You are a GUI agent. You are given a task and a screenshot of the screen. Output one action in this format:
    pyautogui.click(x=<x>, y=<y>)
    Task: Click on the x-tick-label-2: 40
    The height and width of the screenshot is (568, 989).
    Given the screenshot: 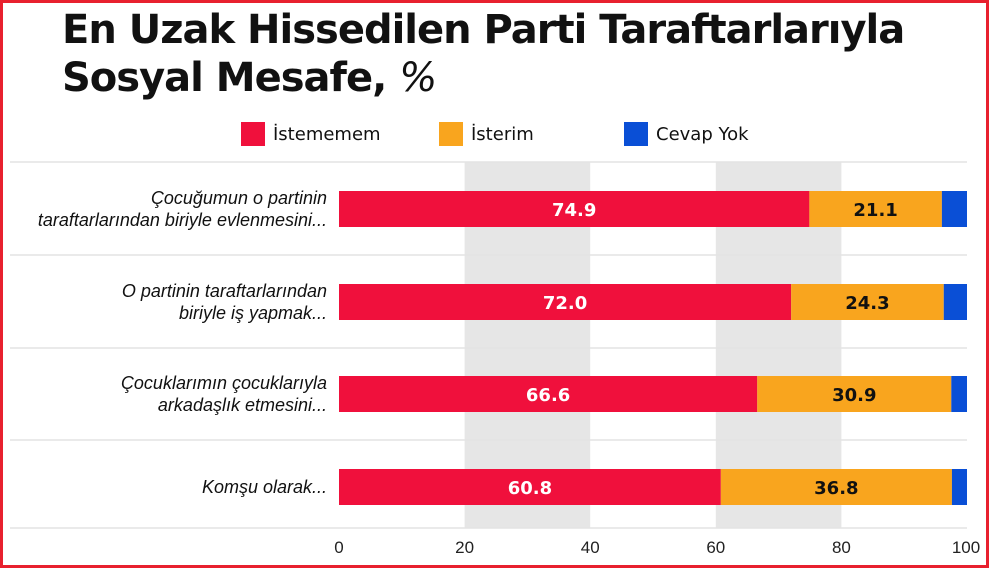 What is the action you would take?
    pyautogui.click(x=590, y=547)
    